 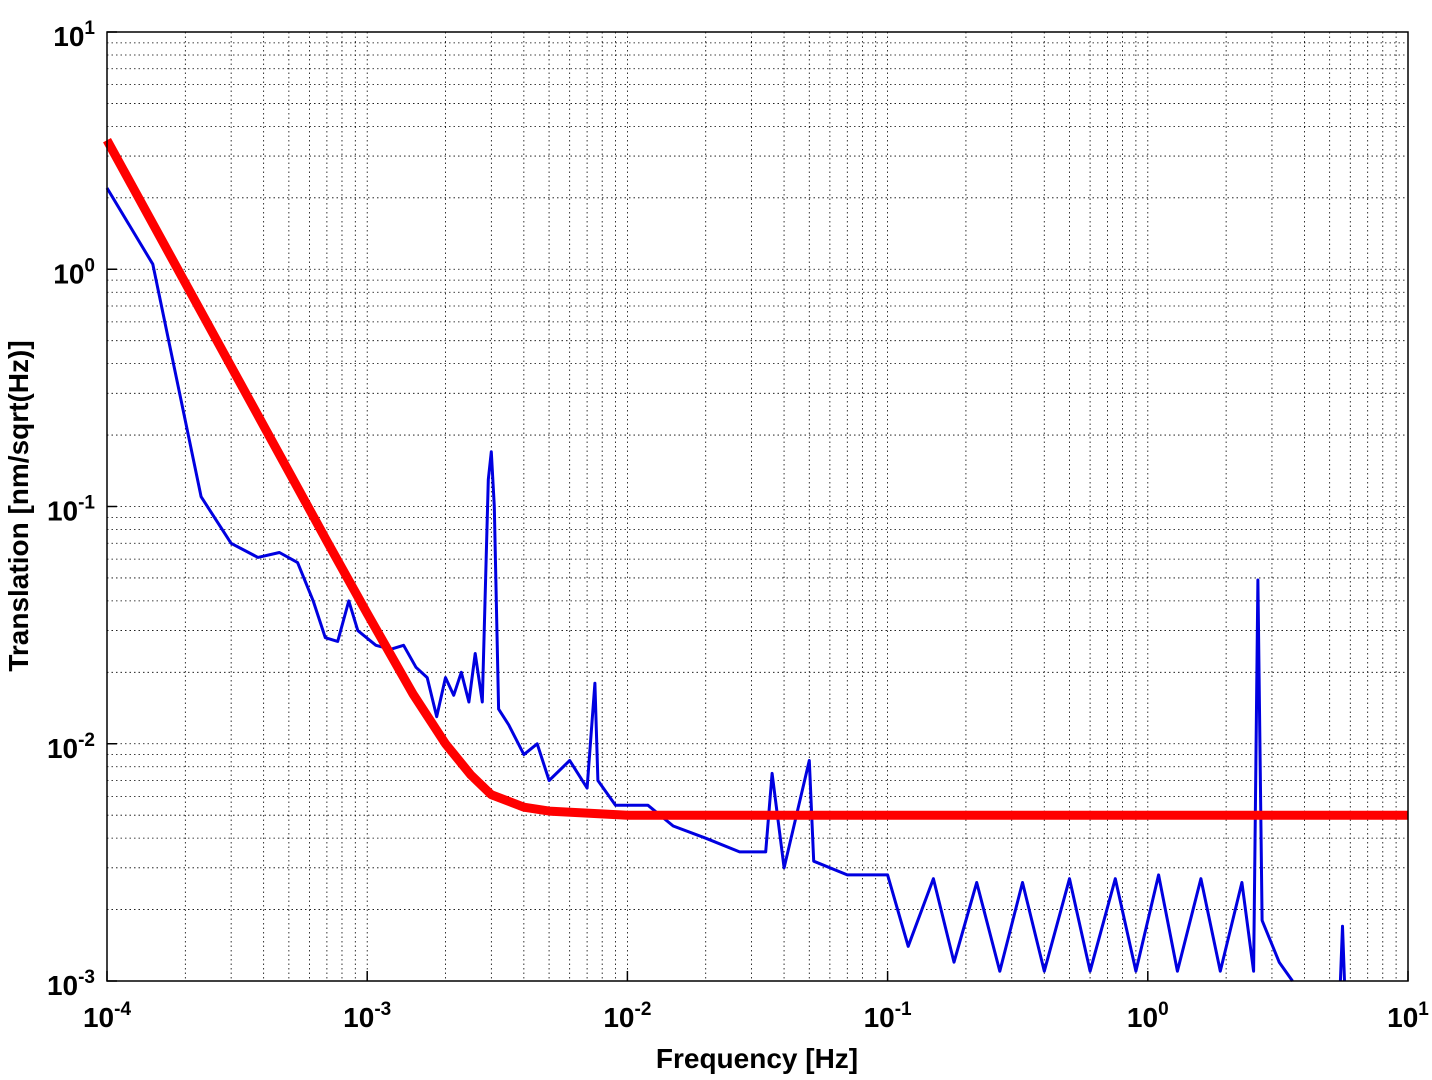 What do you see at coordinates (18, 505) in the screenshot?
I see `y-axis-label: Translation [nm/sqrt(Hz)]` at bounding box center [18, 505].